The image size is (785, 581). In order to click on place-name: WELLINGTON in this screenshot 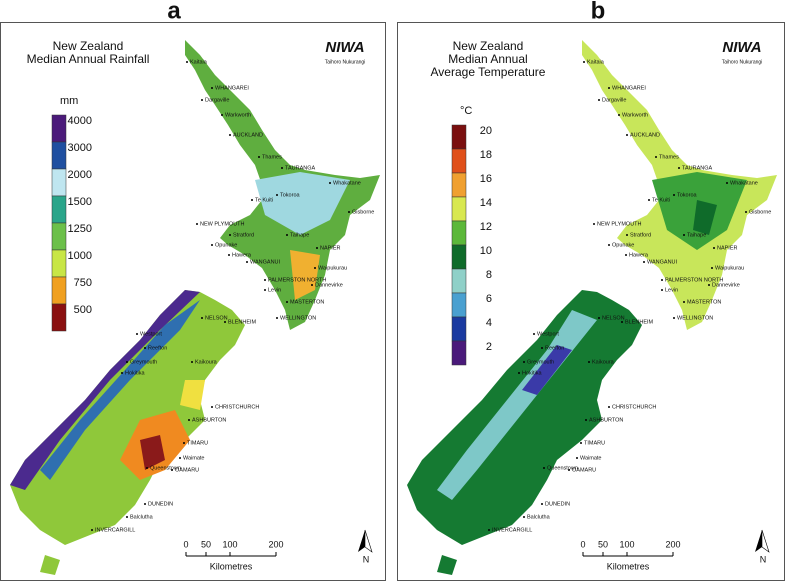, I will do `click(695, 318)`.